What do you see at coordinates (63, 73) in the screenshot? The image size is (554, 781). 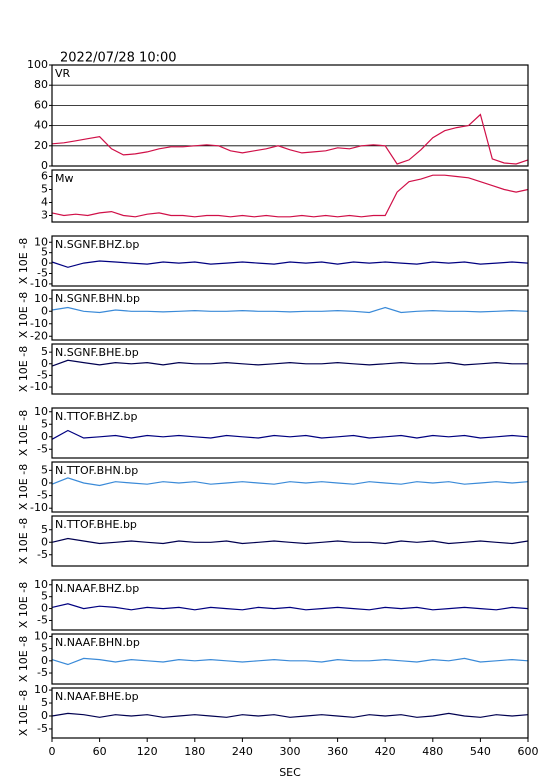 I see `panel-label: VR` at bounding box center [63, 73].